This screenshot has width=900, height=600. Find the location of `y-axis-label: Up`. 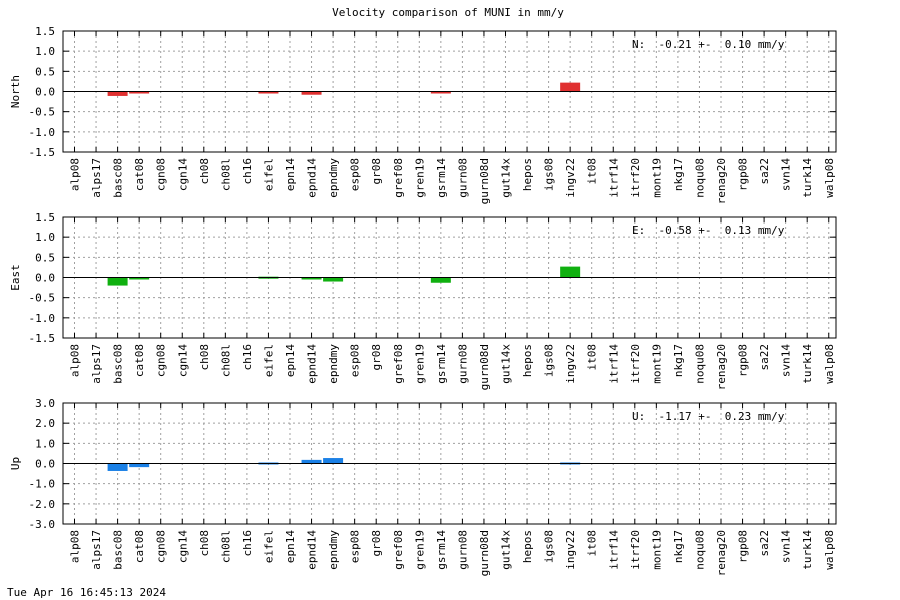

y-axis-label: Up is located at coordinates (15, 463).